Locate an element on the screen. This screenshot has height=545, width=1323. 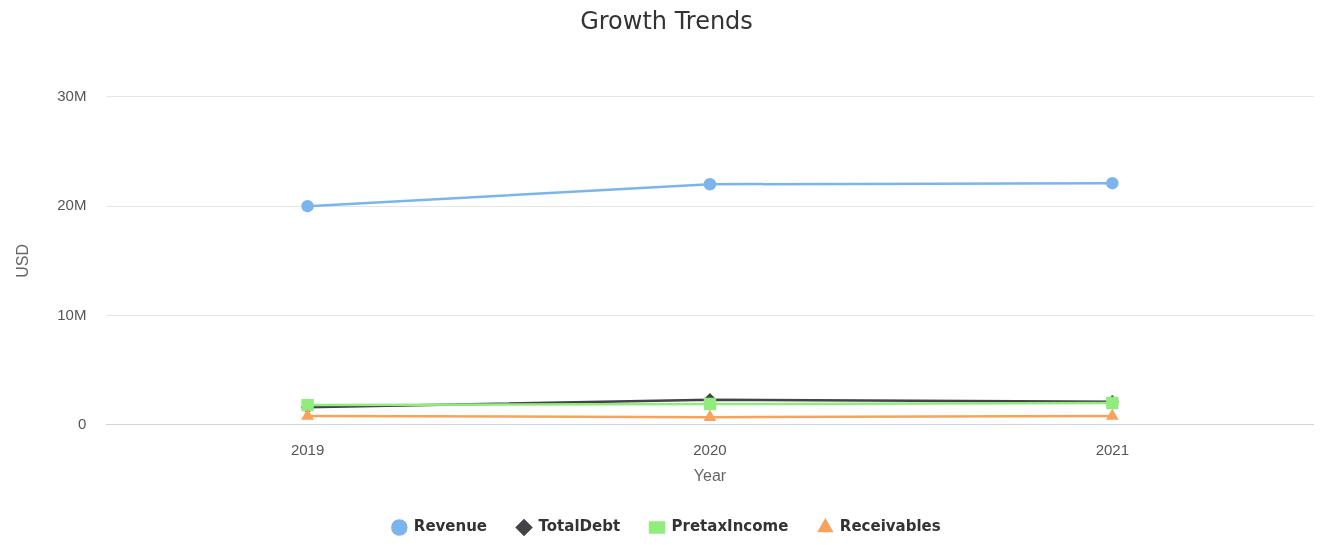
legend-label: TotalDebt is located at coordinates (579, 526).